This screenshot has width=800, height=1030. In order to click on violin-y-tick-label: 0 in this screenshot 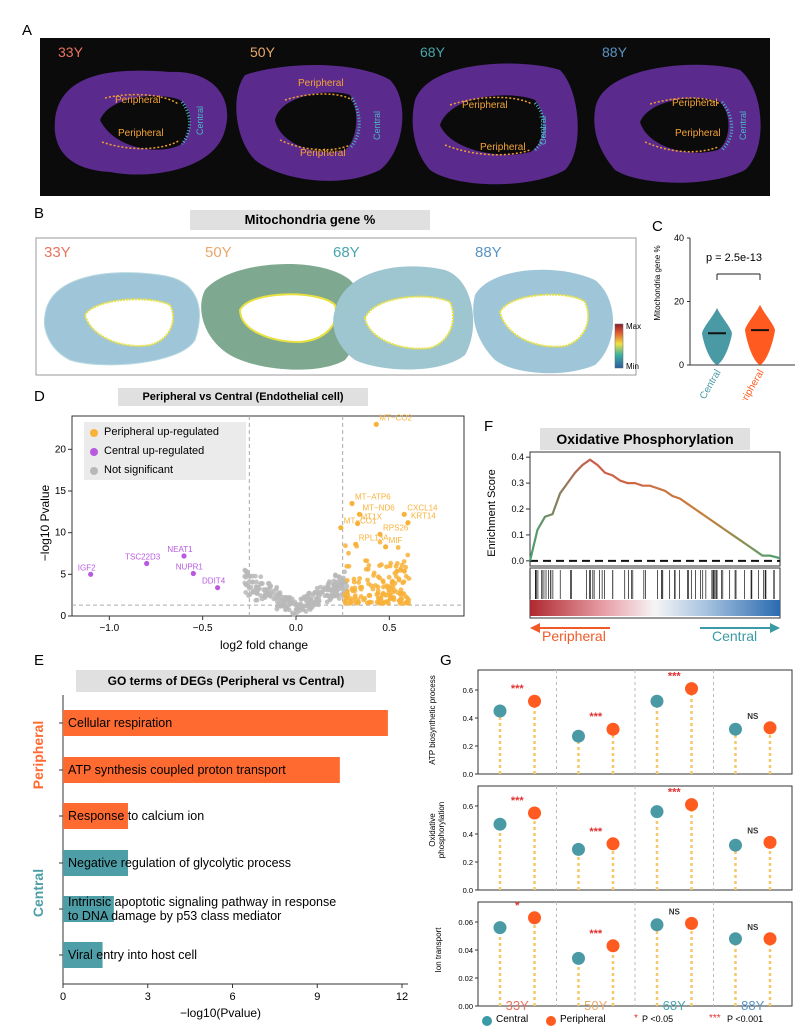, I will do `click(681, 365)`.